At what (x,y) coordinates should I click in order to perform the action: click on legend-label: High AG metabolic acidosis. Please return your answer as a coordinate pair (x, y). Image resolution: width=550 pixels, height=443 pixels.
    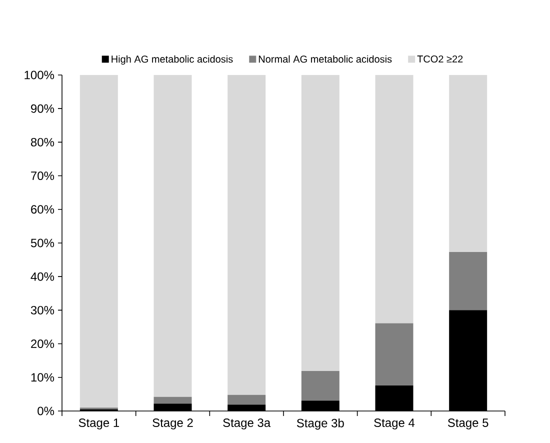
    Looking at the image, I should click on (172, 60).